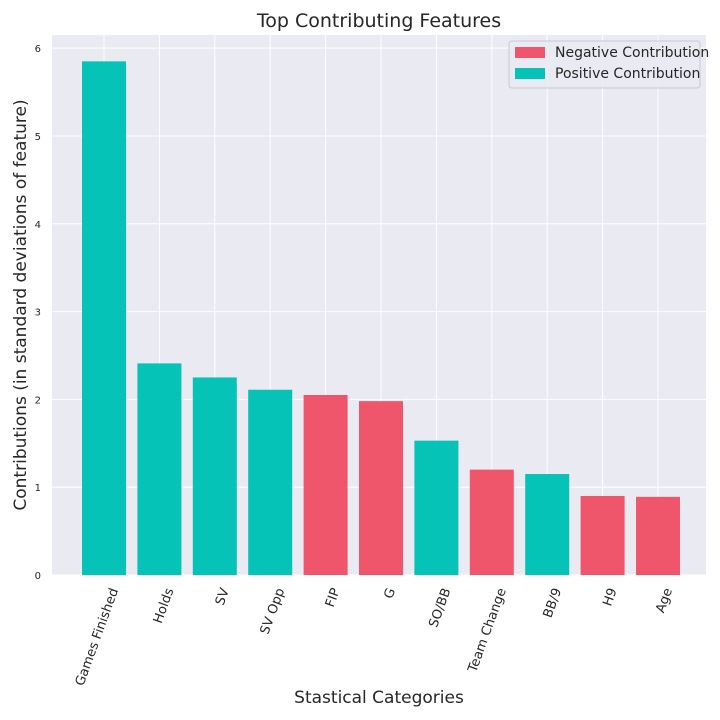 Image resolution: width=720 pixels, height=720 pixels. I want to click on bar-sv-opp, so click(270, 482).